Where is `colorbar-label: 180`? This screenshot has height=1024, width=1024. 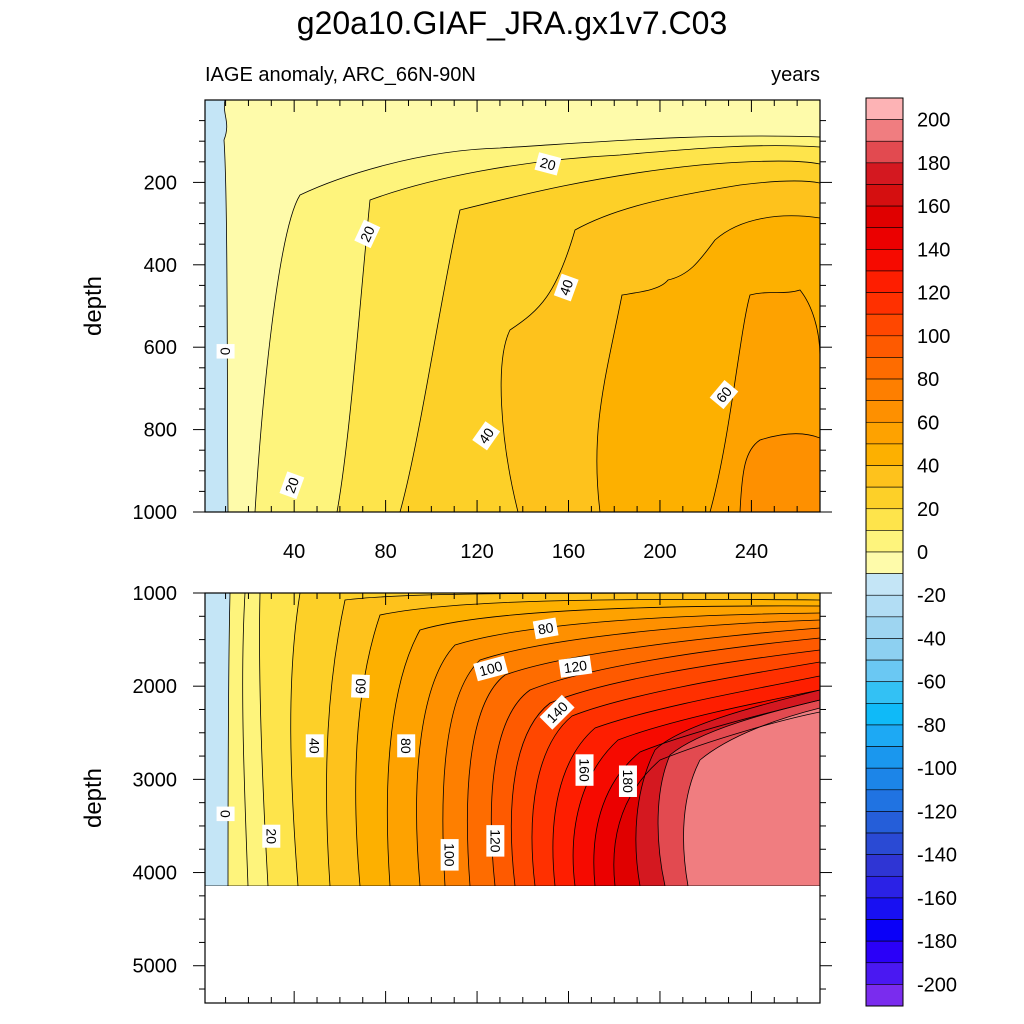
colorbar-label: 180 is located at coordinates (933, 164).